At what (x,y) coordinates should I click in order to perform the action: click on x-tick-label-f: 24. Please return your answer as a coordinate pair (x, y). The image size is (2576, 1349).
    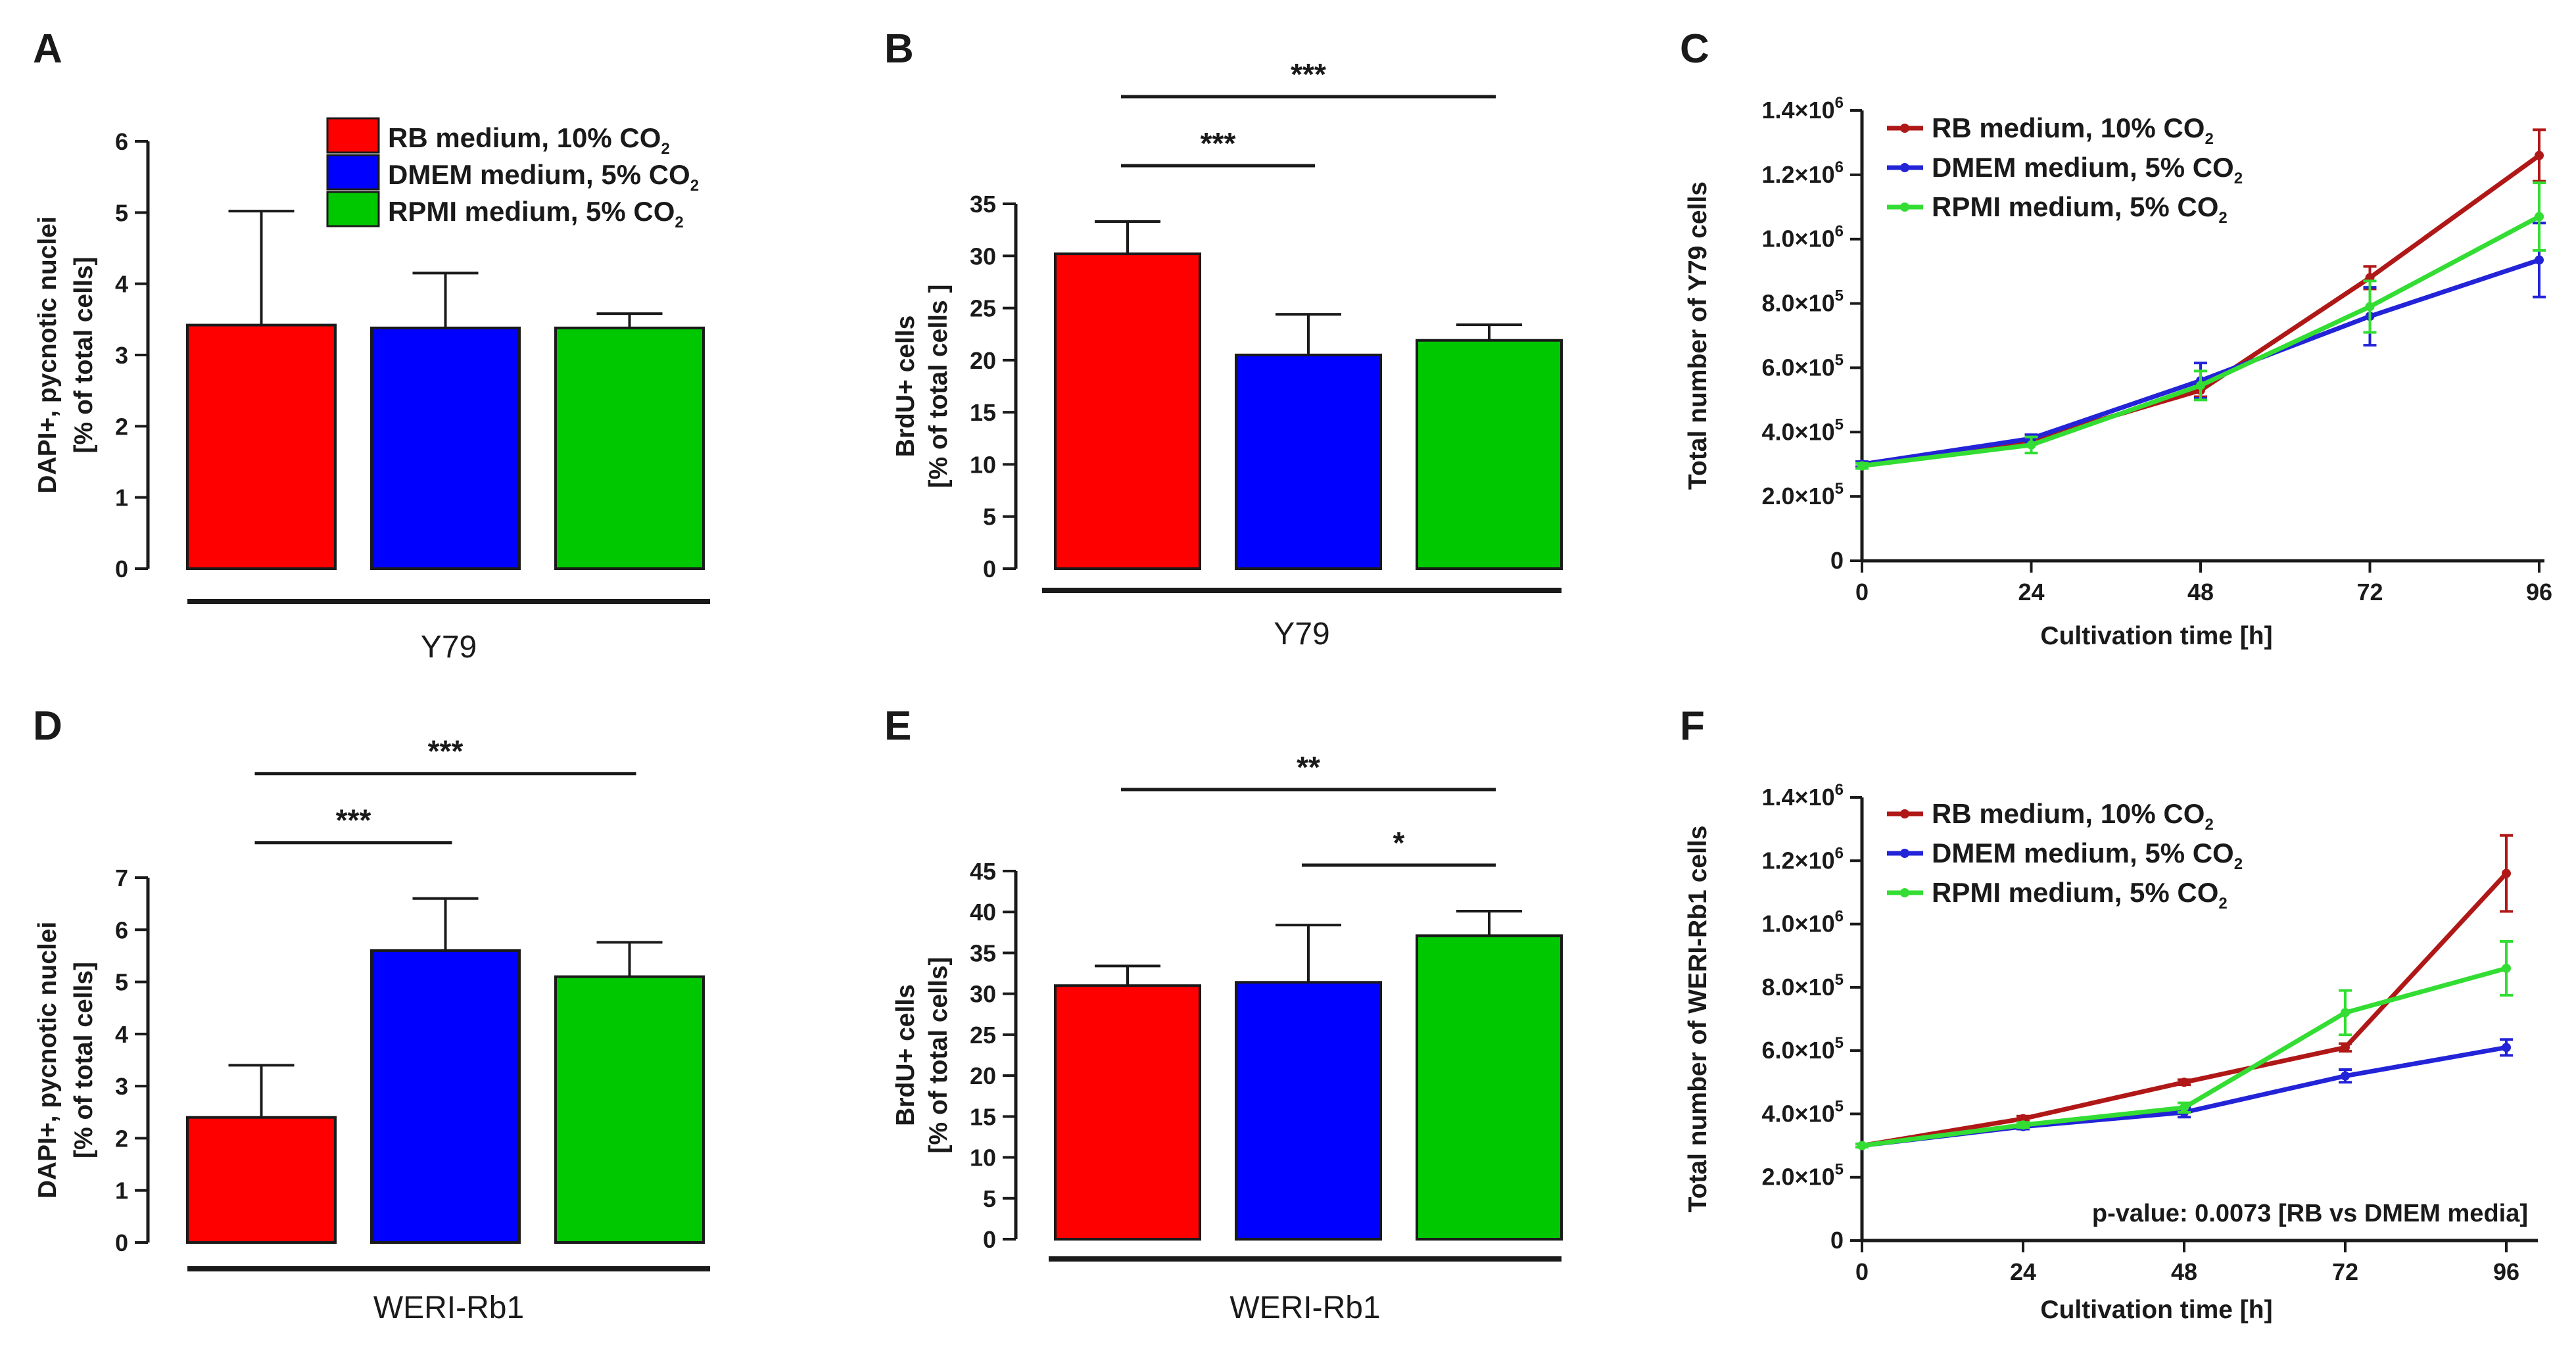
    Looking at the image, I should click on (2023, 1271).